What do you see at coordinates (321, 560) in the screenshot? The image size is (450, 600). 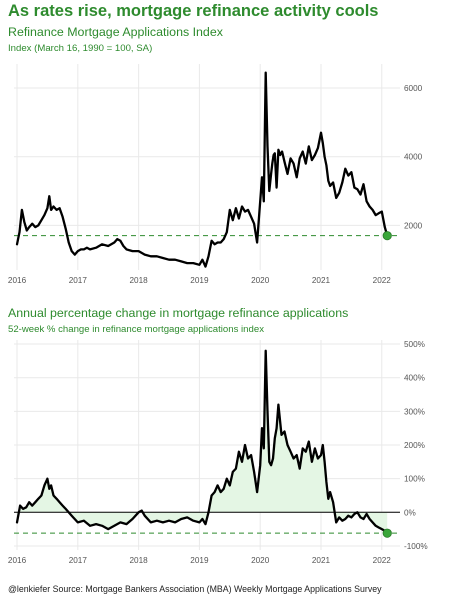 I see `chart1-xtick-label: 2021` at bounding box center [321, 560].